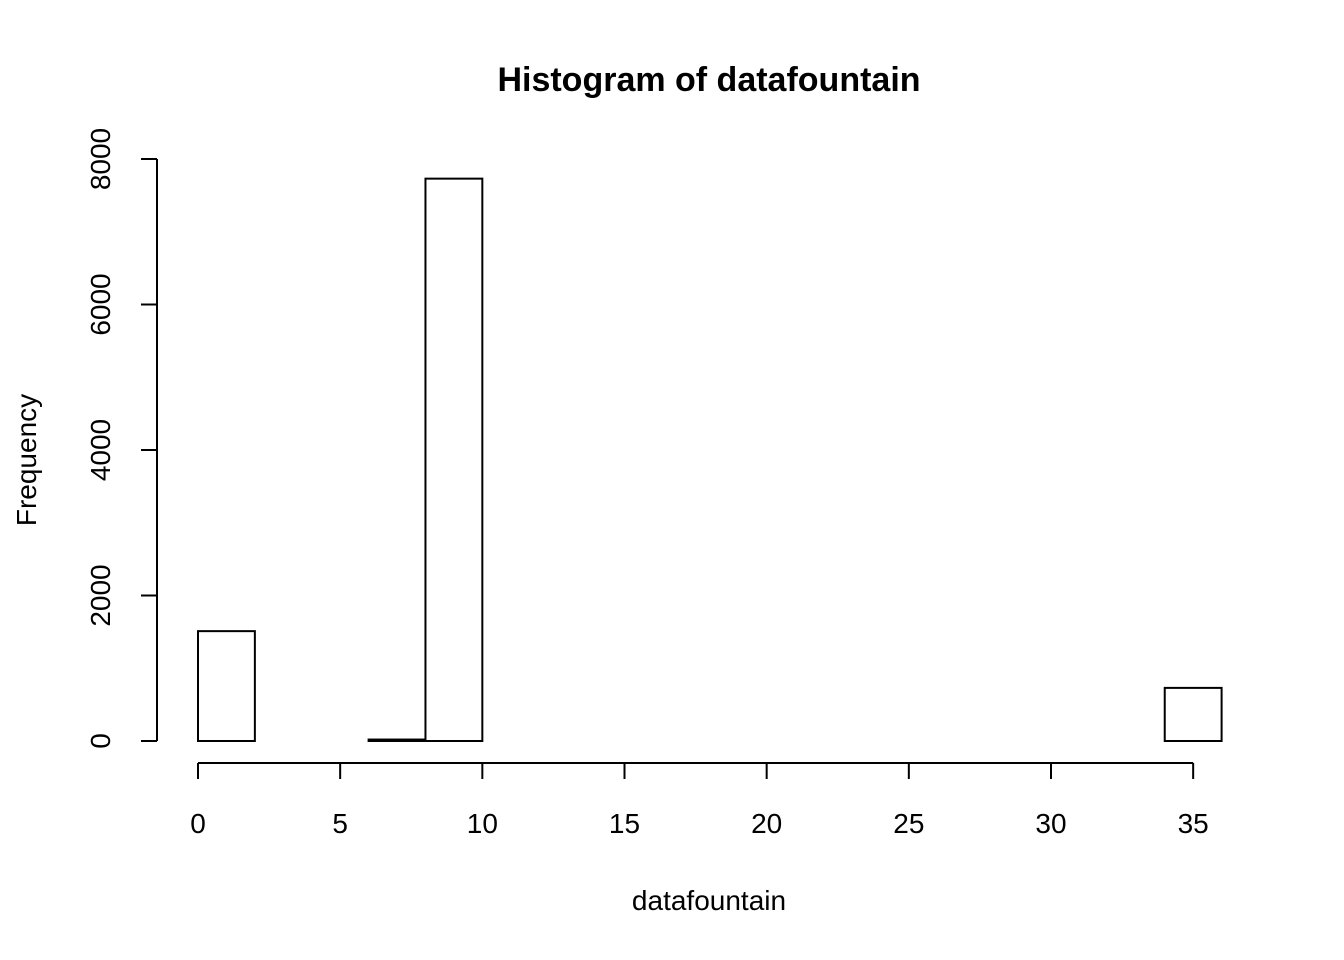 The height and width of the screenshot is (960, 1344). Describe the element at coordinates (198, 823) in the screenshot. I see `x-tick-label-0: 0` at that location.